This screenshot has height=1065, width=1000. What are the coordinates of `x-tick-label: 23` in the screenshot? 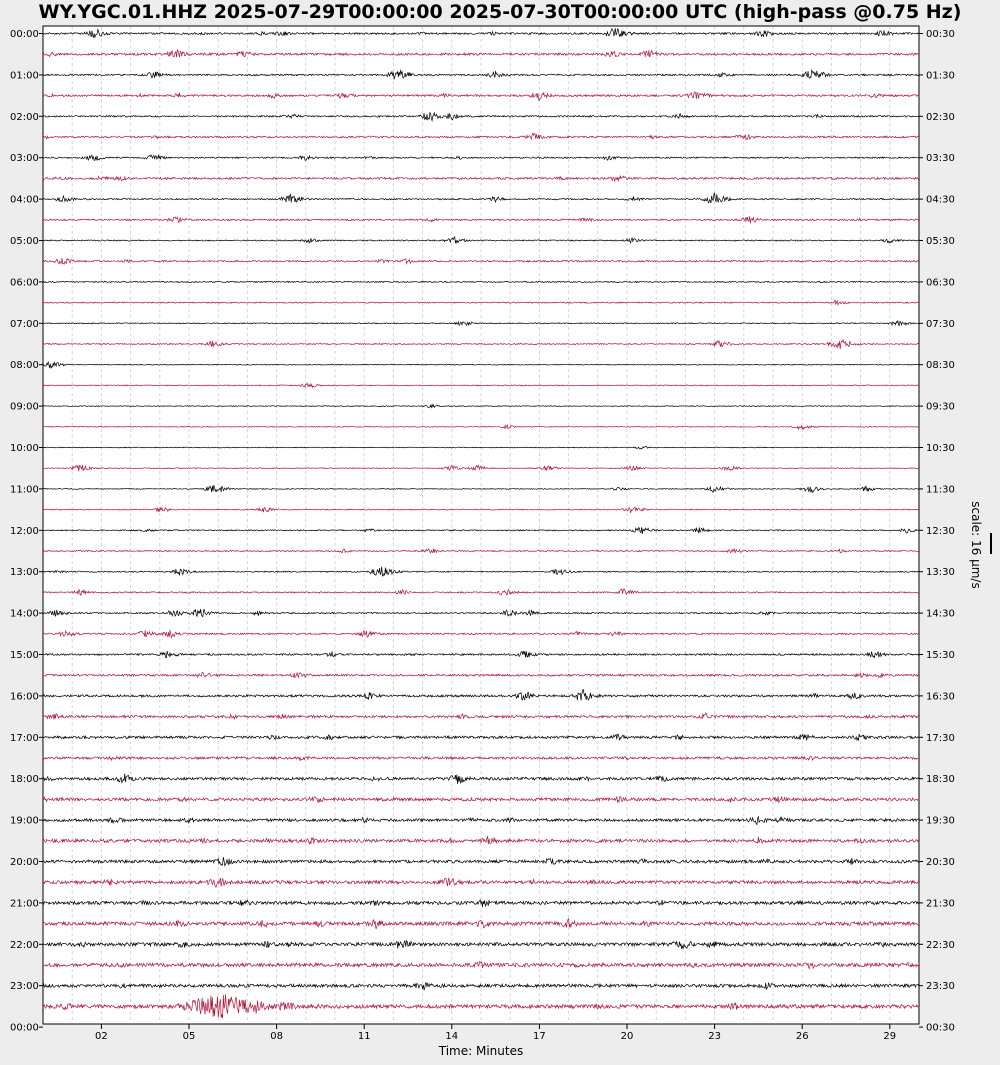 It's located at (714, 1036).